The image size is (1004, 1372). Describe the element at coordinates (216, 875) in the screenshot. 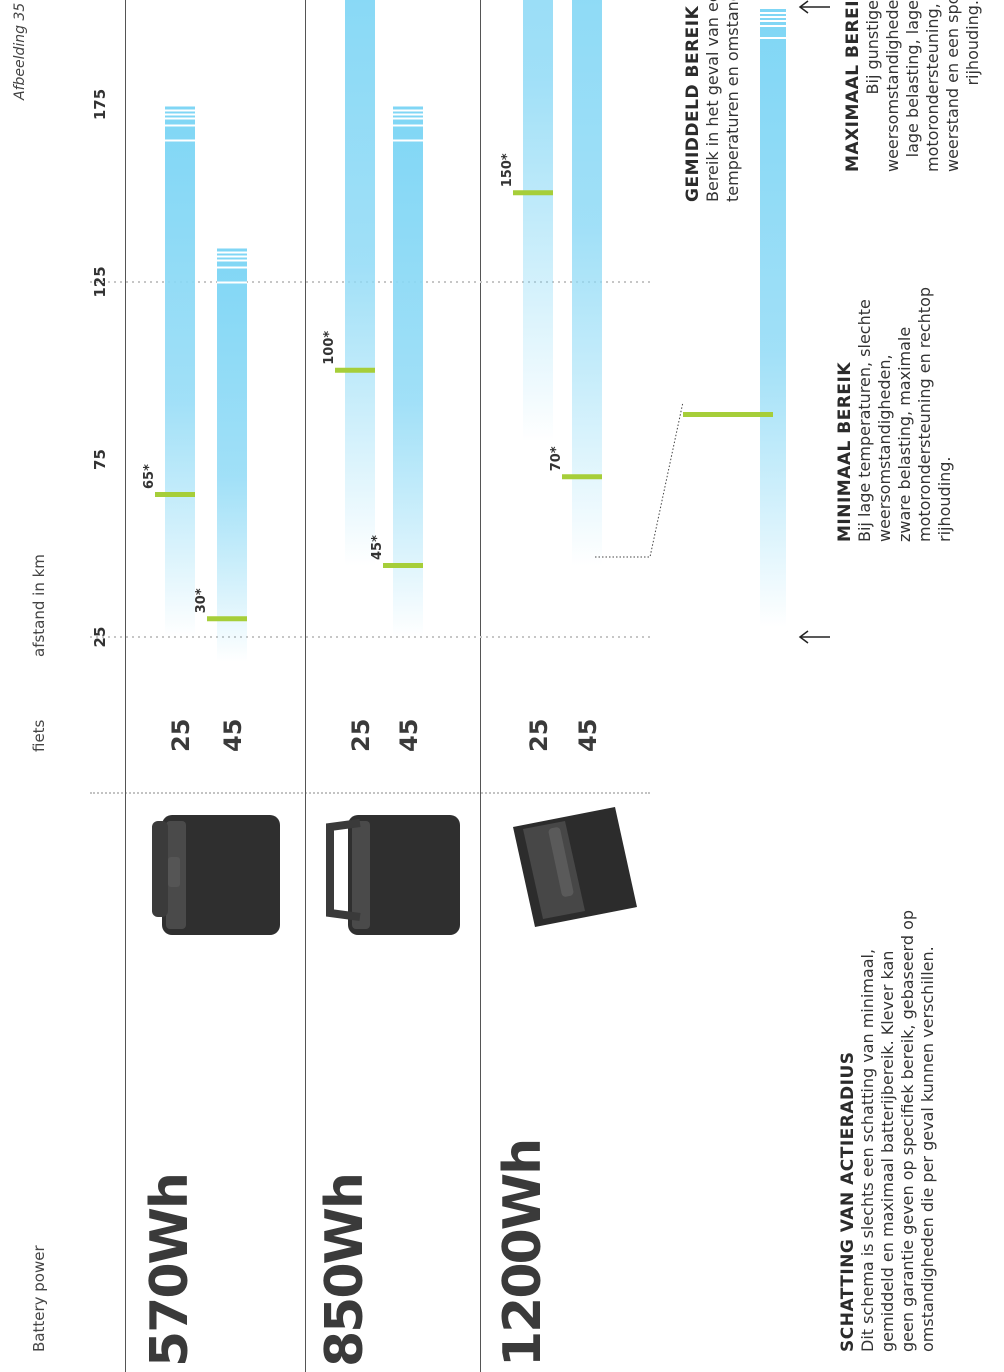

I see `battery-570-icon` at that location.